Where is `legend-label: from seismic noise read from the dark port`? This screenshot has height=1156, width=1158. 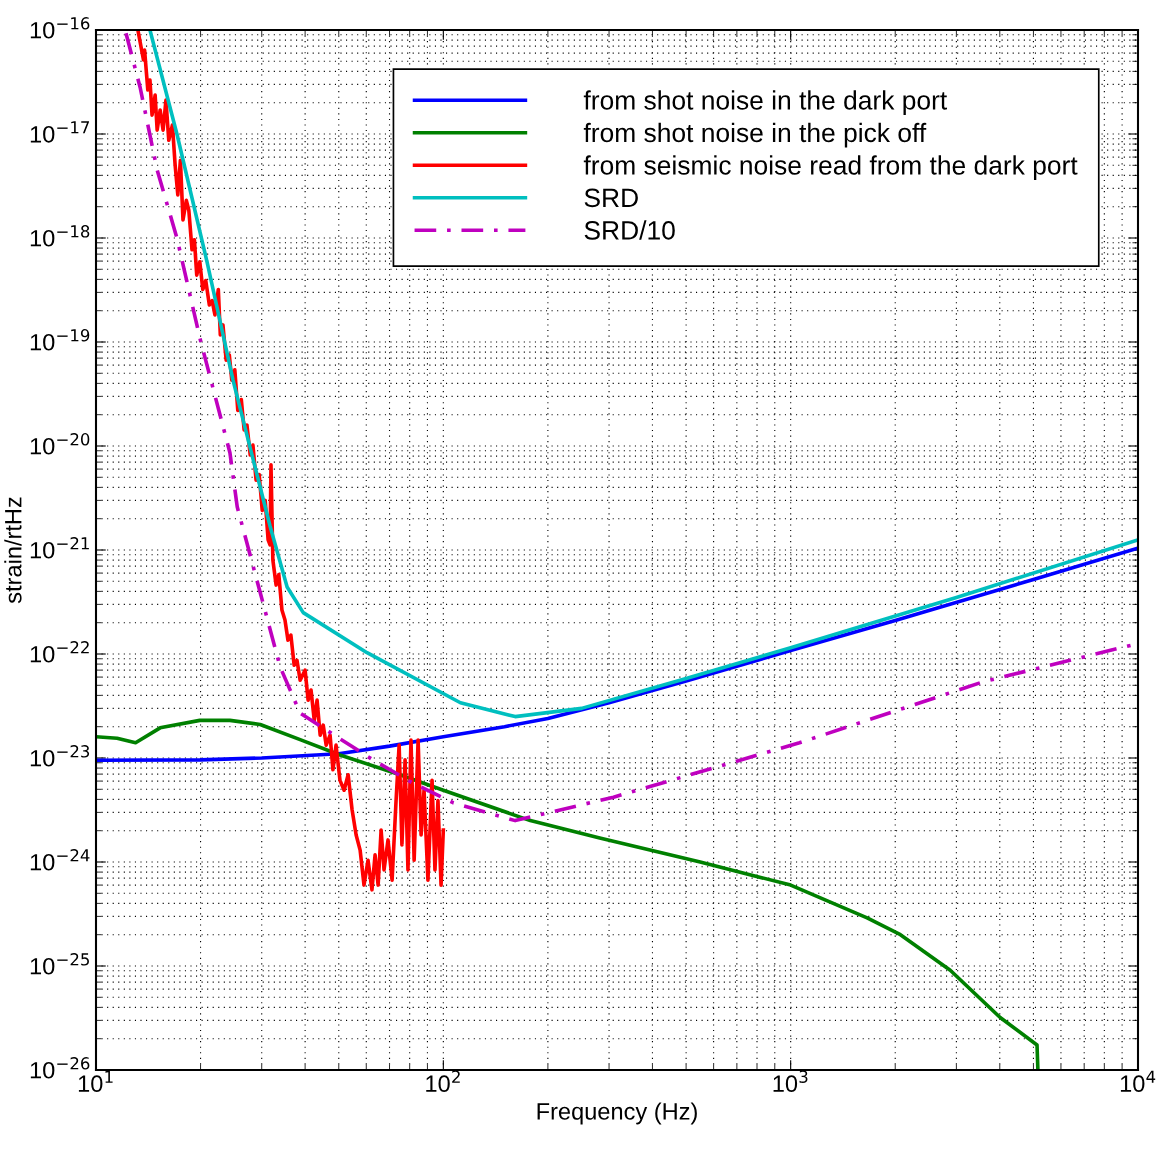 legend-label: from seismic noise read from the dark port is located at coordinates (830, 167).